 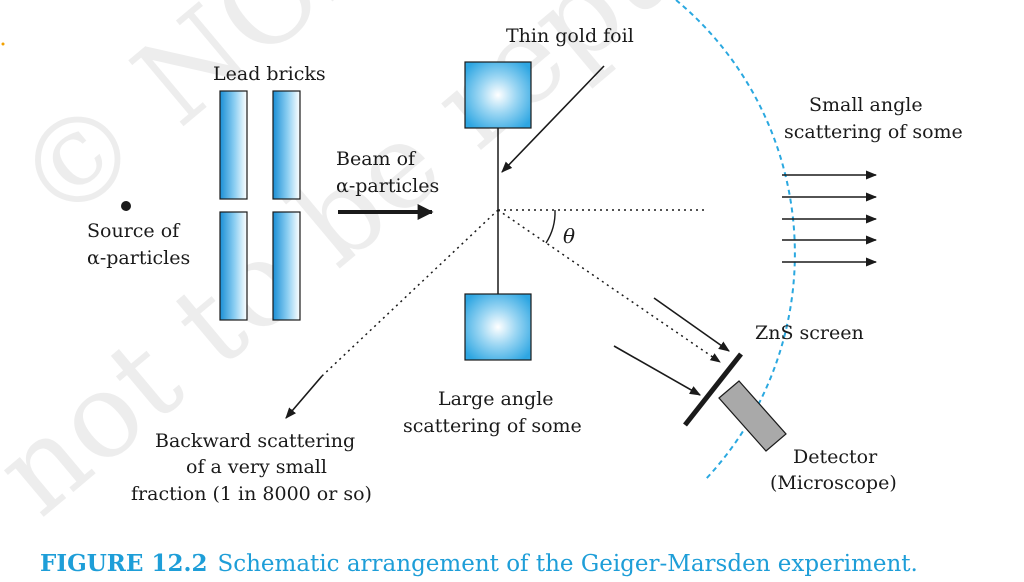 What do you see at coordinates (126, 206) in the screenshot?
I see `alpha-source-dot` at bounding box center [126, 206].